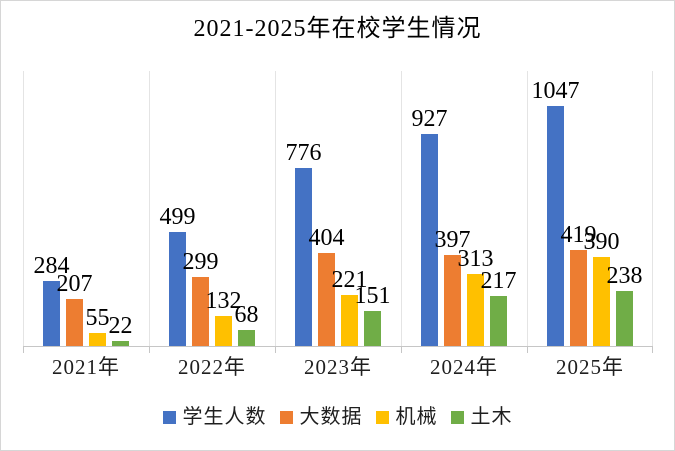 This screenshot has width=675, height=451. What do you see at coordinates (326, 237) in the screenshot?
I see `bar-value-label: 404` at bounding box center [326, 237].